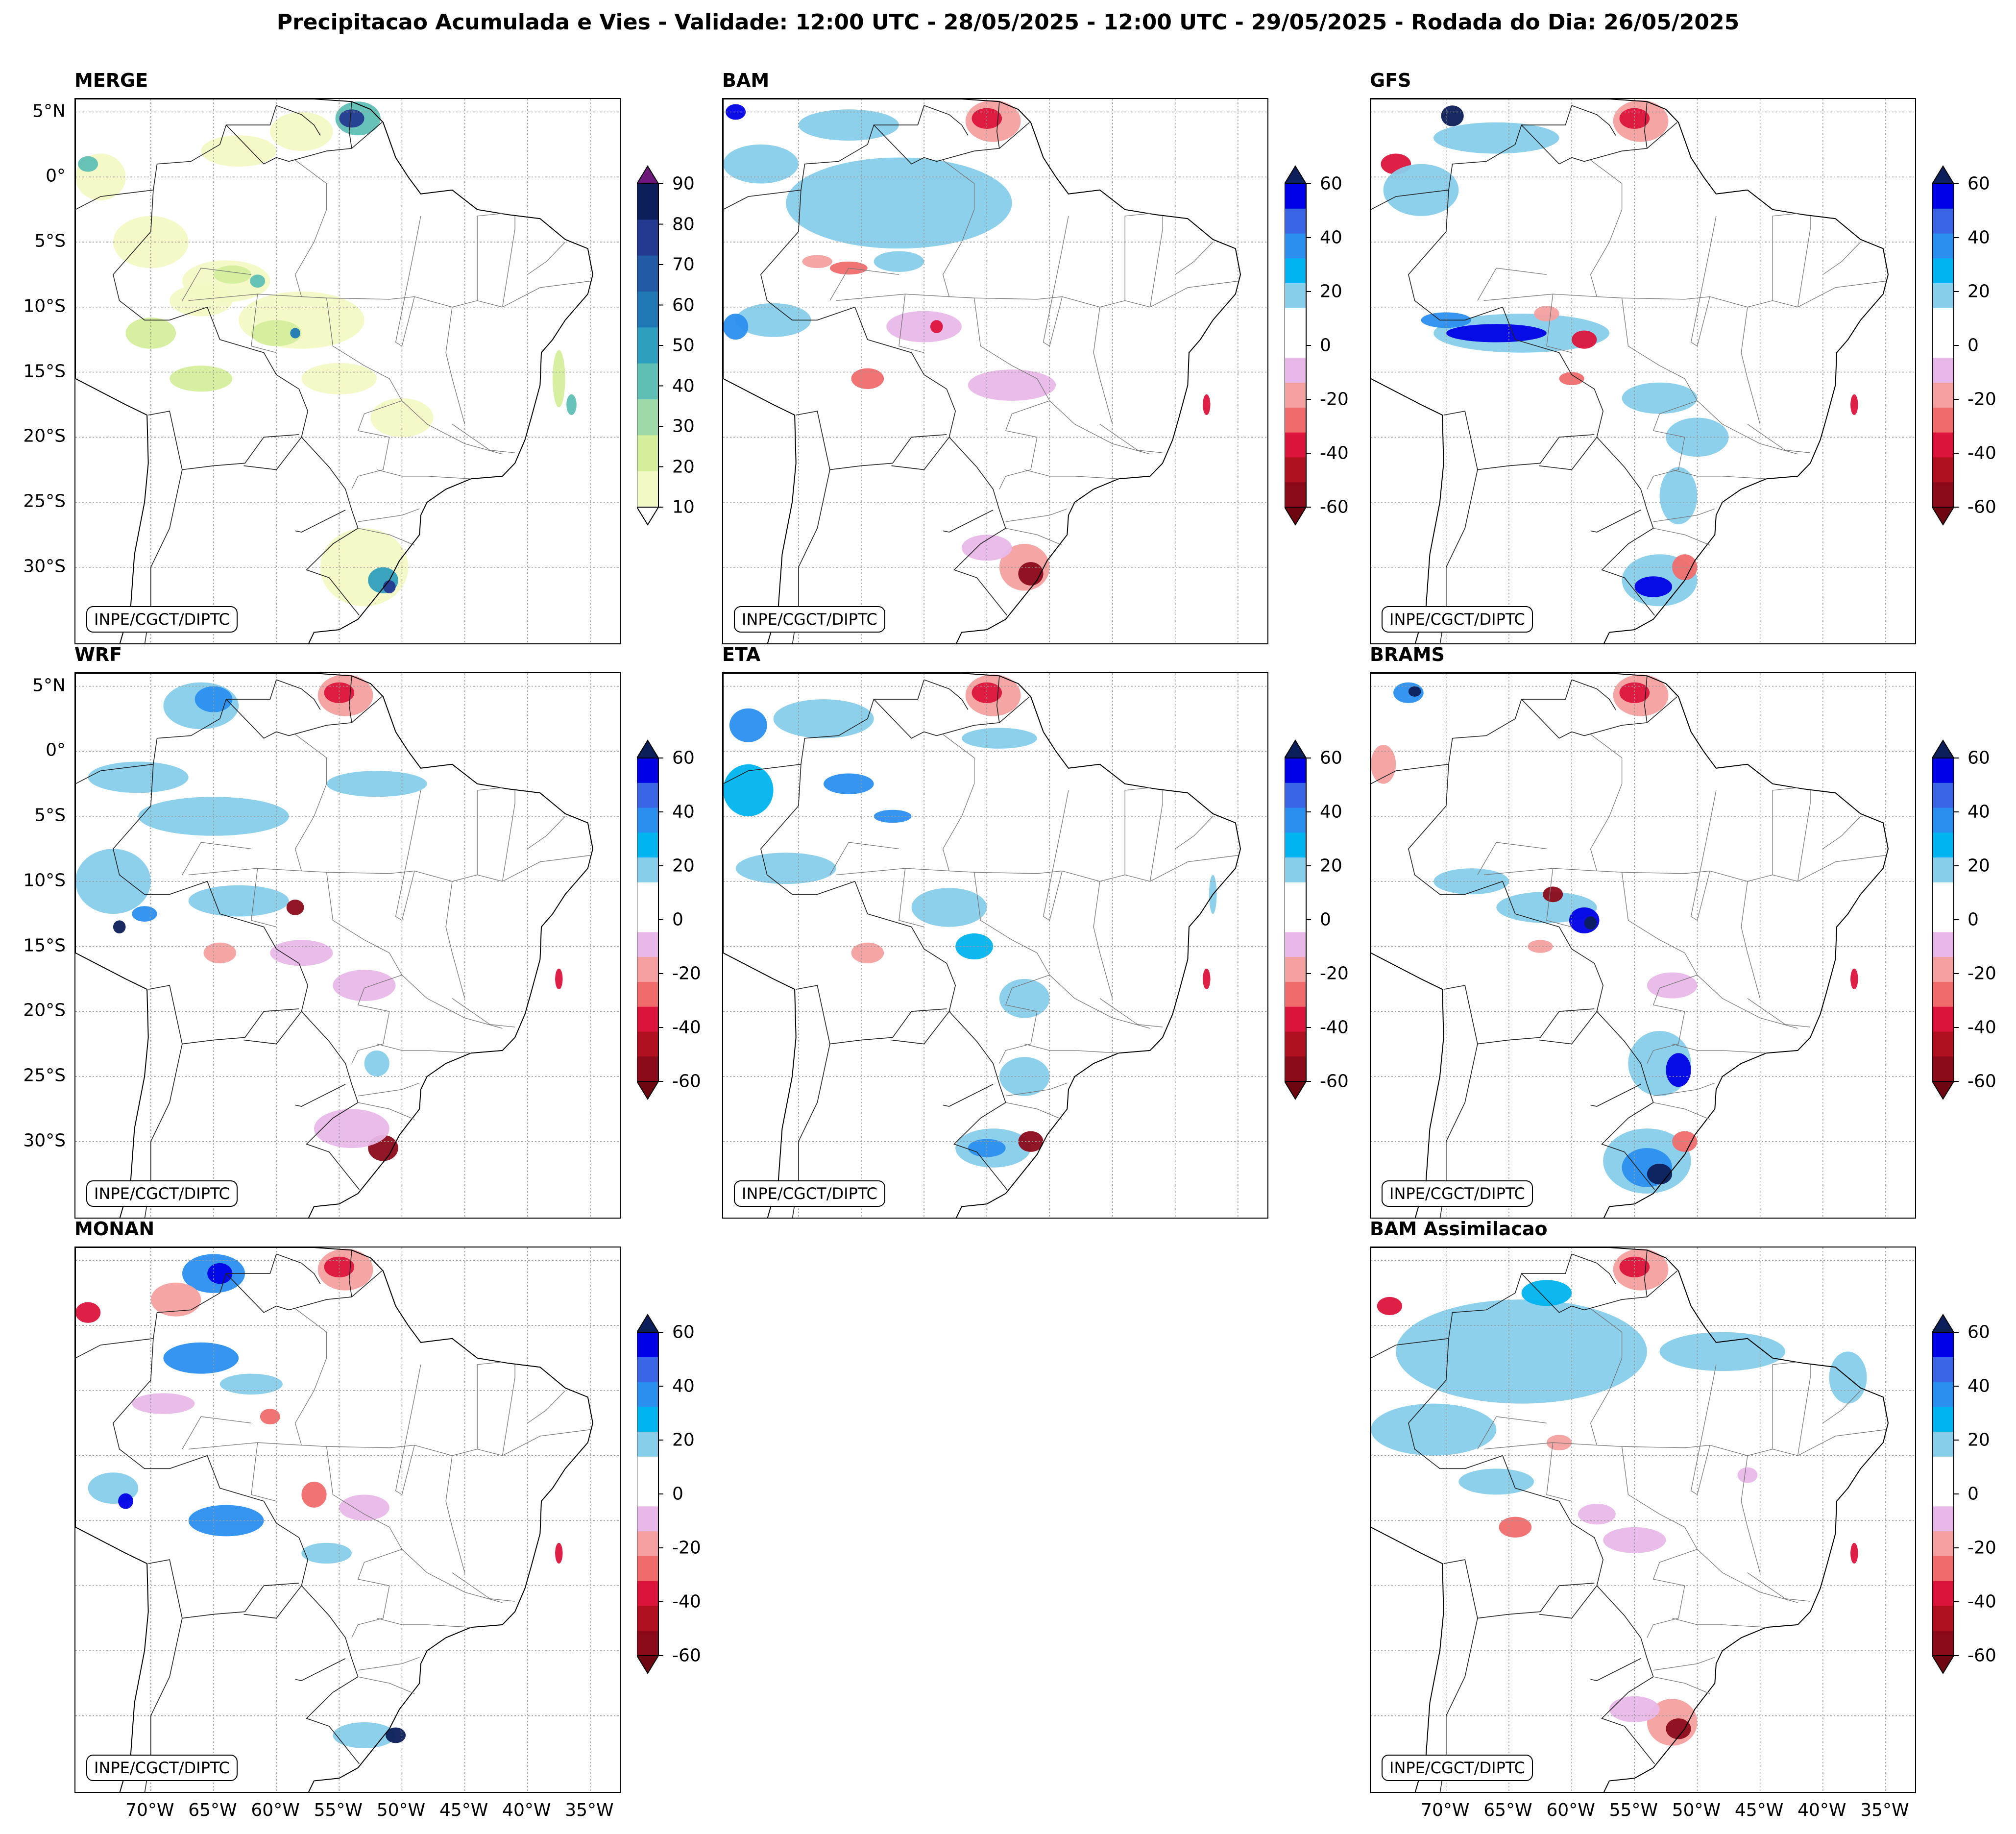 The width and height of the screenshot is (2016, 1834). I want to click on panel-gfs: GFS INPE/CGCT/DIPTC 60 40 20 0 -20 -40 -60, so click(1683, 357).